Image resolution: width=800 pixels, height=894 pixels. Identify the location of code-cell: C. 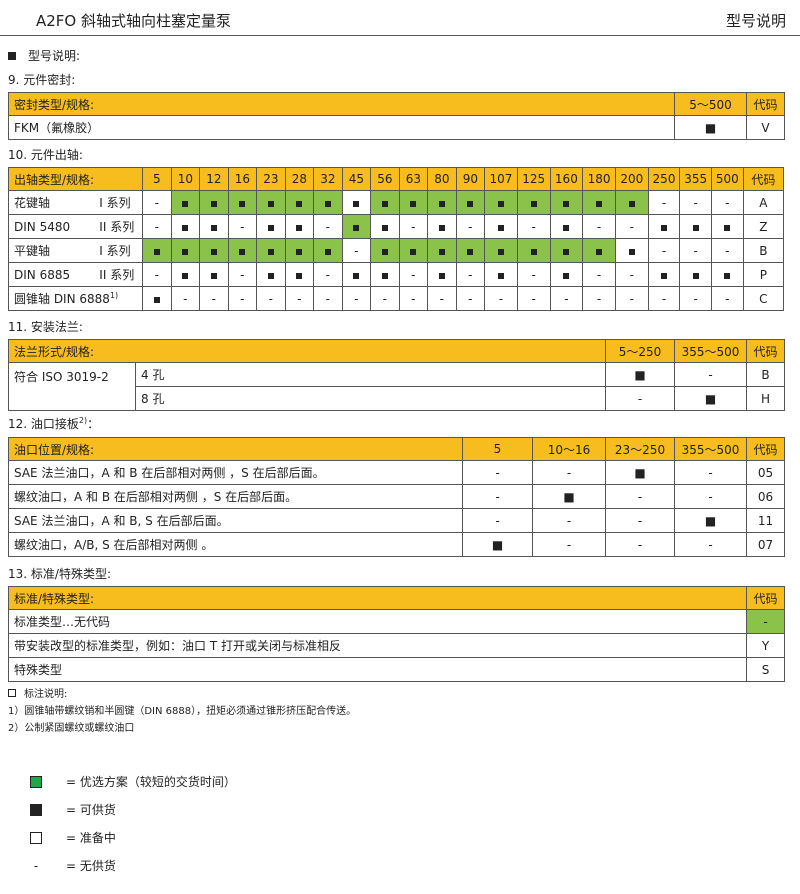
(763, 298).